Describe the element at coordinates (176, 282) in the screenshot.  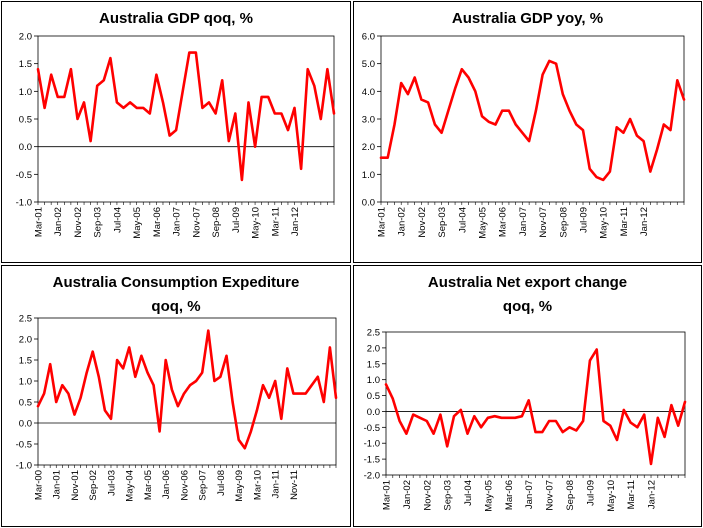
I see `chart-title: Australia Consumption Expediture` at that location.